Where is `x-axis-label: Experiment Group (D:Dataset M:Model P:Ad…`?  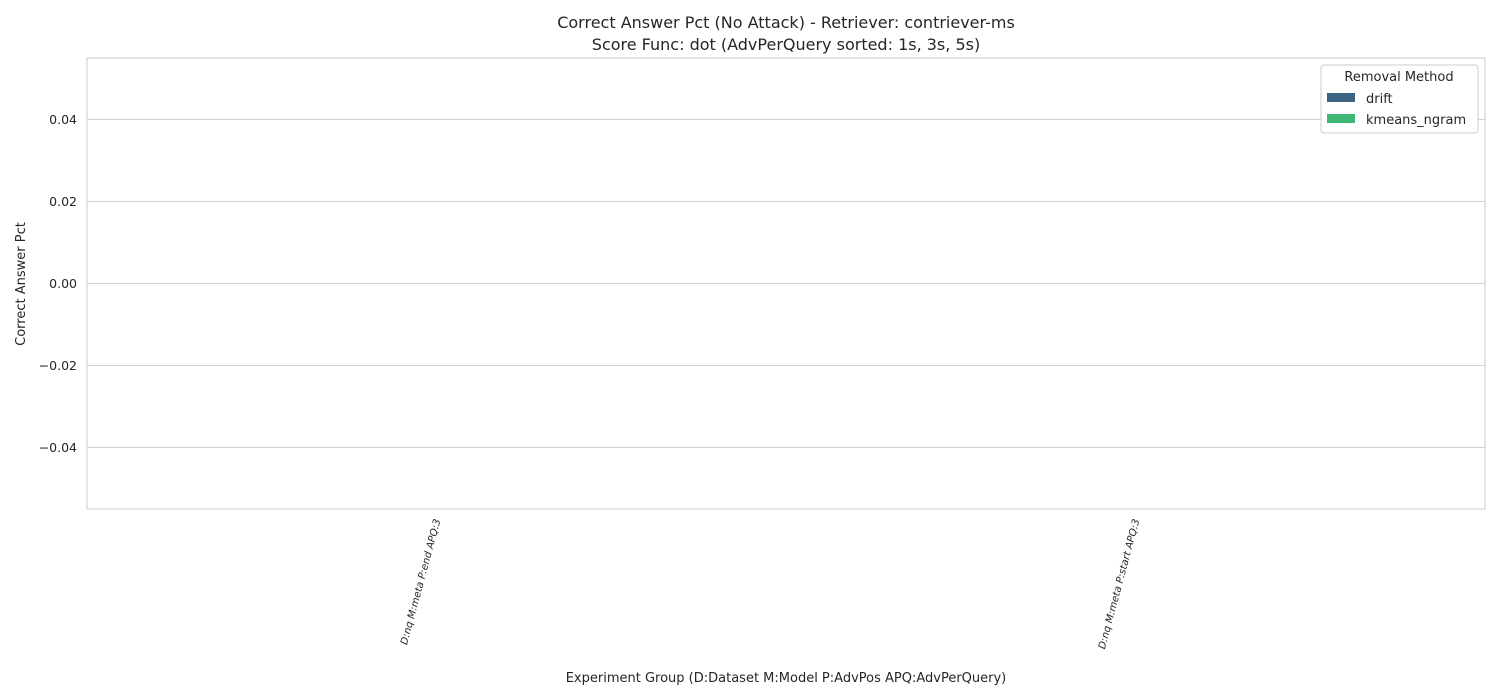 x-axis-label: Experiment Group (D:Dataset M:Model P:Ad… is located at coordinates (786, 678).